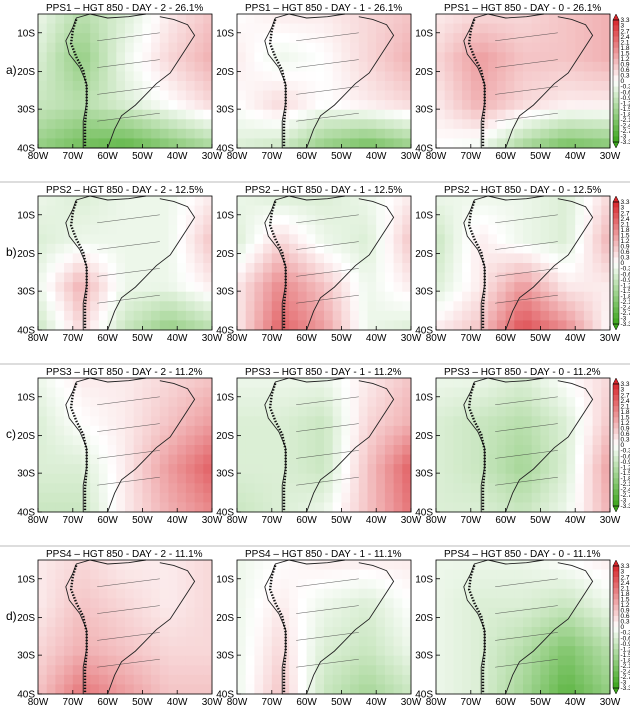 The height and width of the screenshot is (719, 630). What do you see at coordinates (436, 702) in the screenshot?
I see `lon-tick-label: 80W` at bounding box center [436, 702].